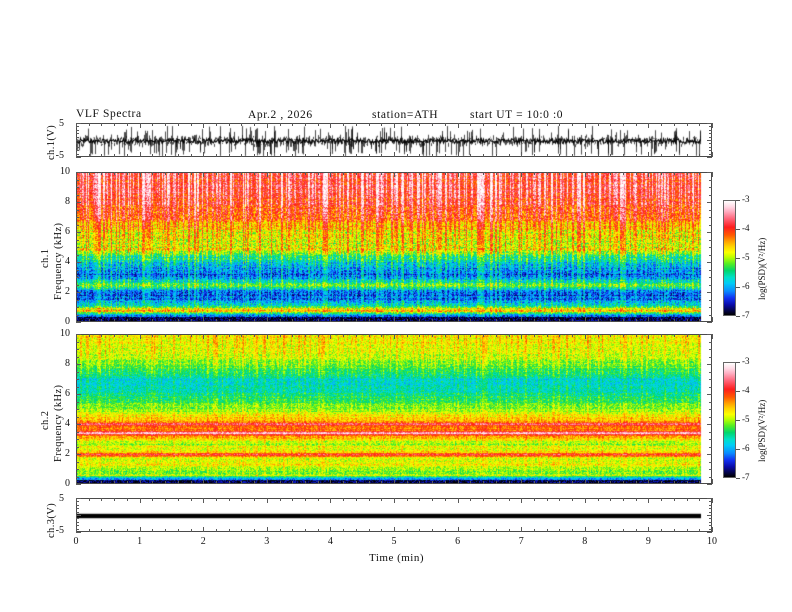 The height and width of the screenshot is (612, 792). I want to click on start-ut-label: start UT = 10:0 :0, so click(517, 115).